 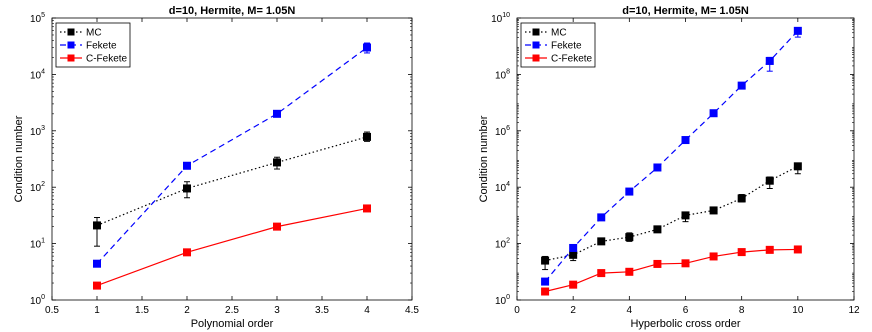 I want to click on y-tick-label: 10⁸, so click(x=502, y=74).